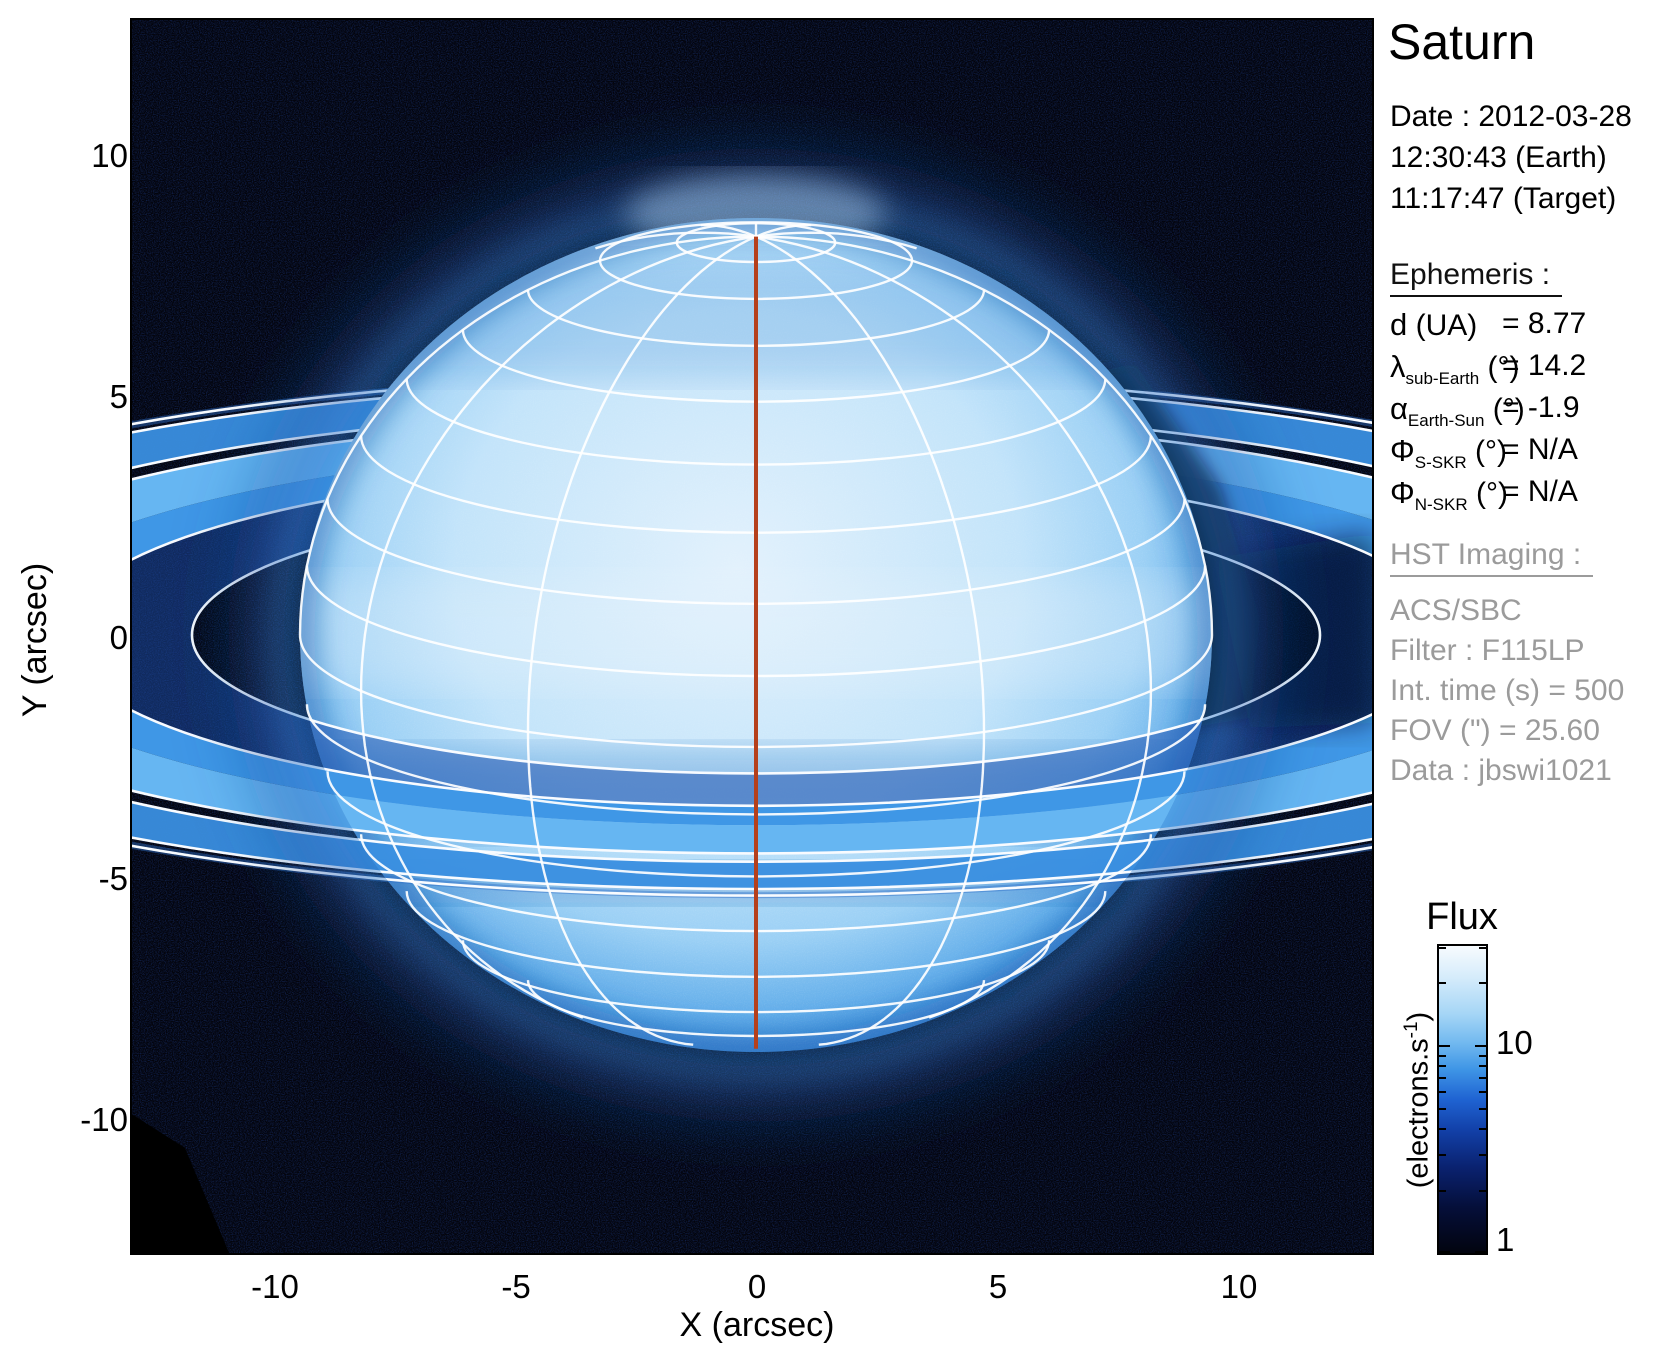  I want to click on x-tick-label: -5, so click(516, 1286).